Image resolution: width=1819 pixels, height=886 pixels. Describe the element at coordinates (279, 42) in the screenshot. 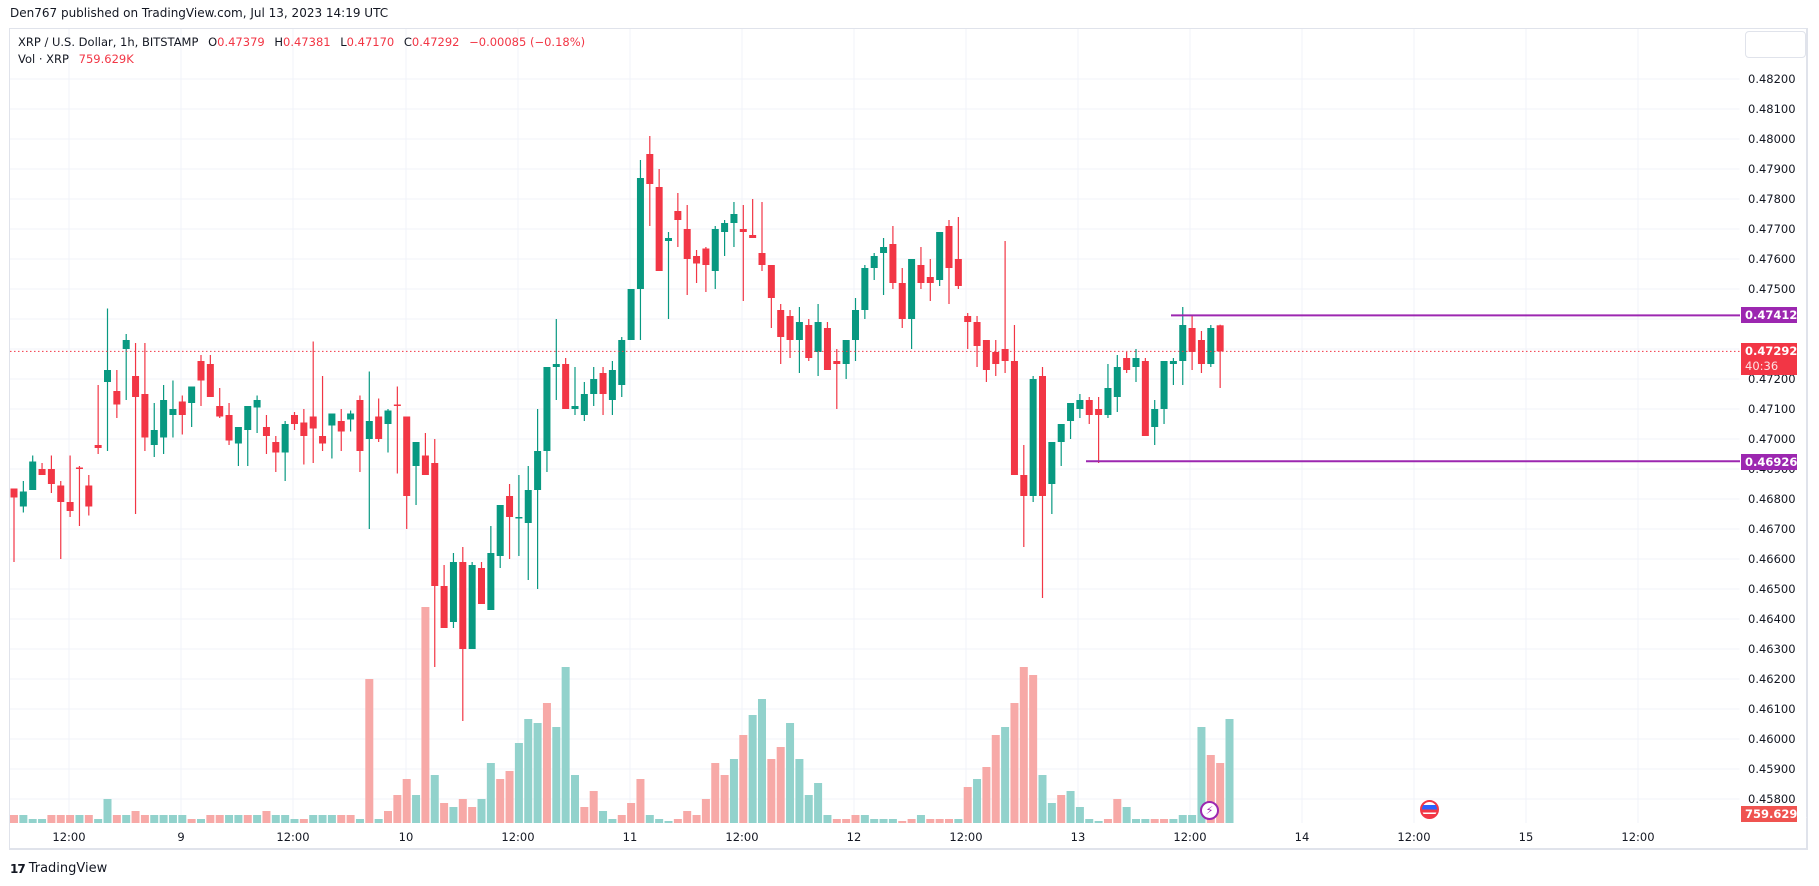

I see `high-label: H` at that location.